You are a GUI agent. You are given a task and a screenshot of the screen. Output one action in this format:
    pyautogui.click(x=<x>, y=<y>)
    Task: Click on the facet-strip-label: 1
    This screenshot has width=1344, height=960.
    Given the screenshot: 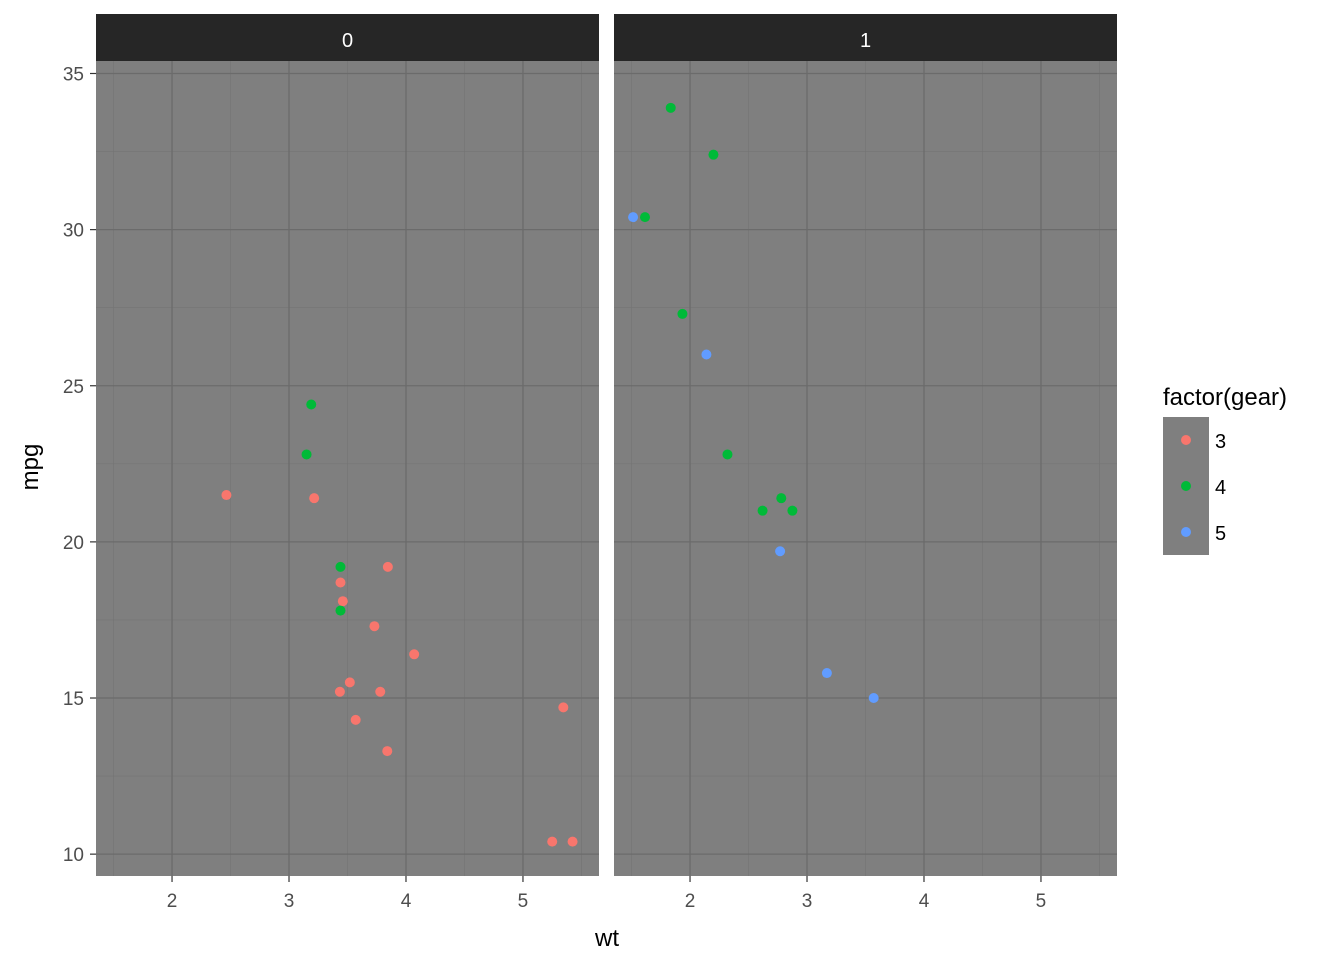 What is the action you would take?
    pyautogui.click(x=865, y=41)
    